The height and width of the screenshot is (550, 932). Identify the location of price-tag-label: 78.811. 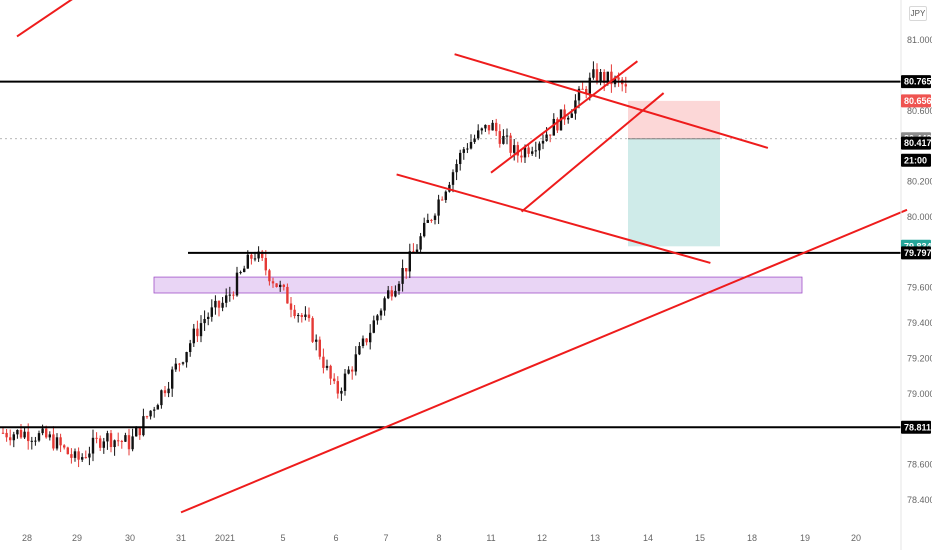
(917, 427).